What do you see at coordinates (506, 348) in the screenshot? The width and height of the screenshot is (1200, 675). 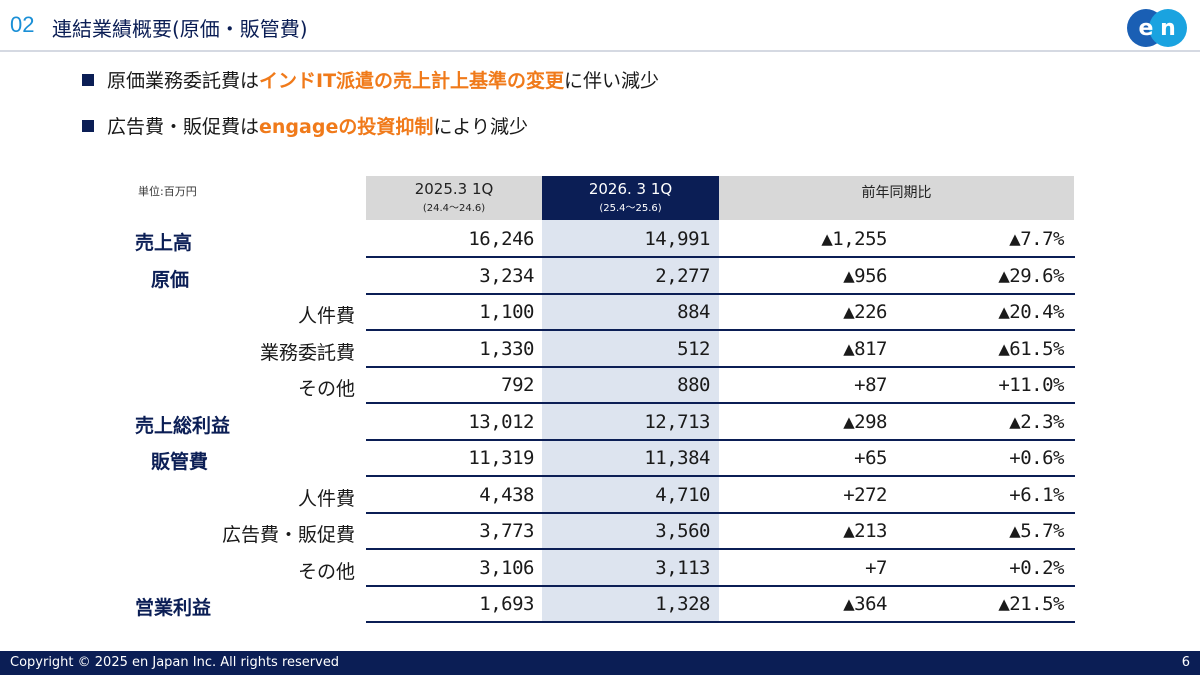 I see `cell-v1: 1,330` at bounding box center [506, 348].